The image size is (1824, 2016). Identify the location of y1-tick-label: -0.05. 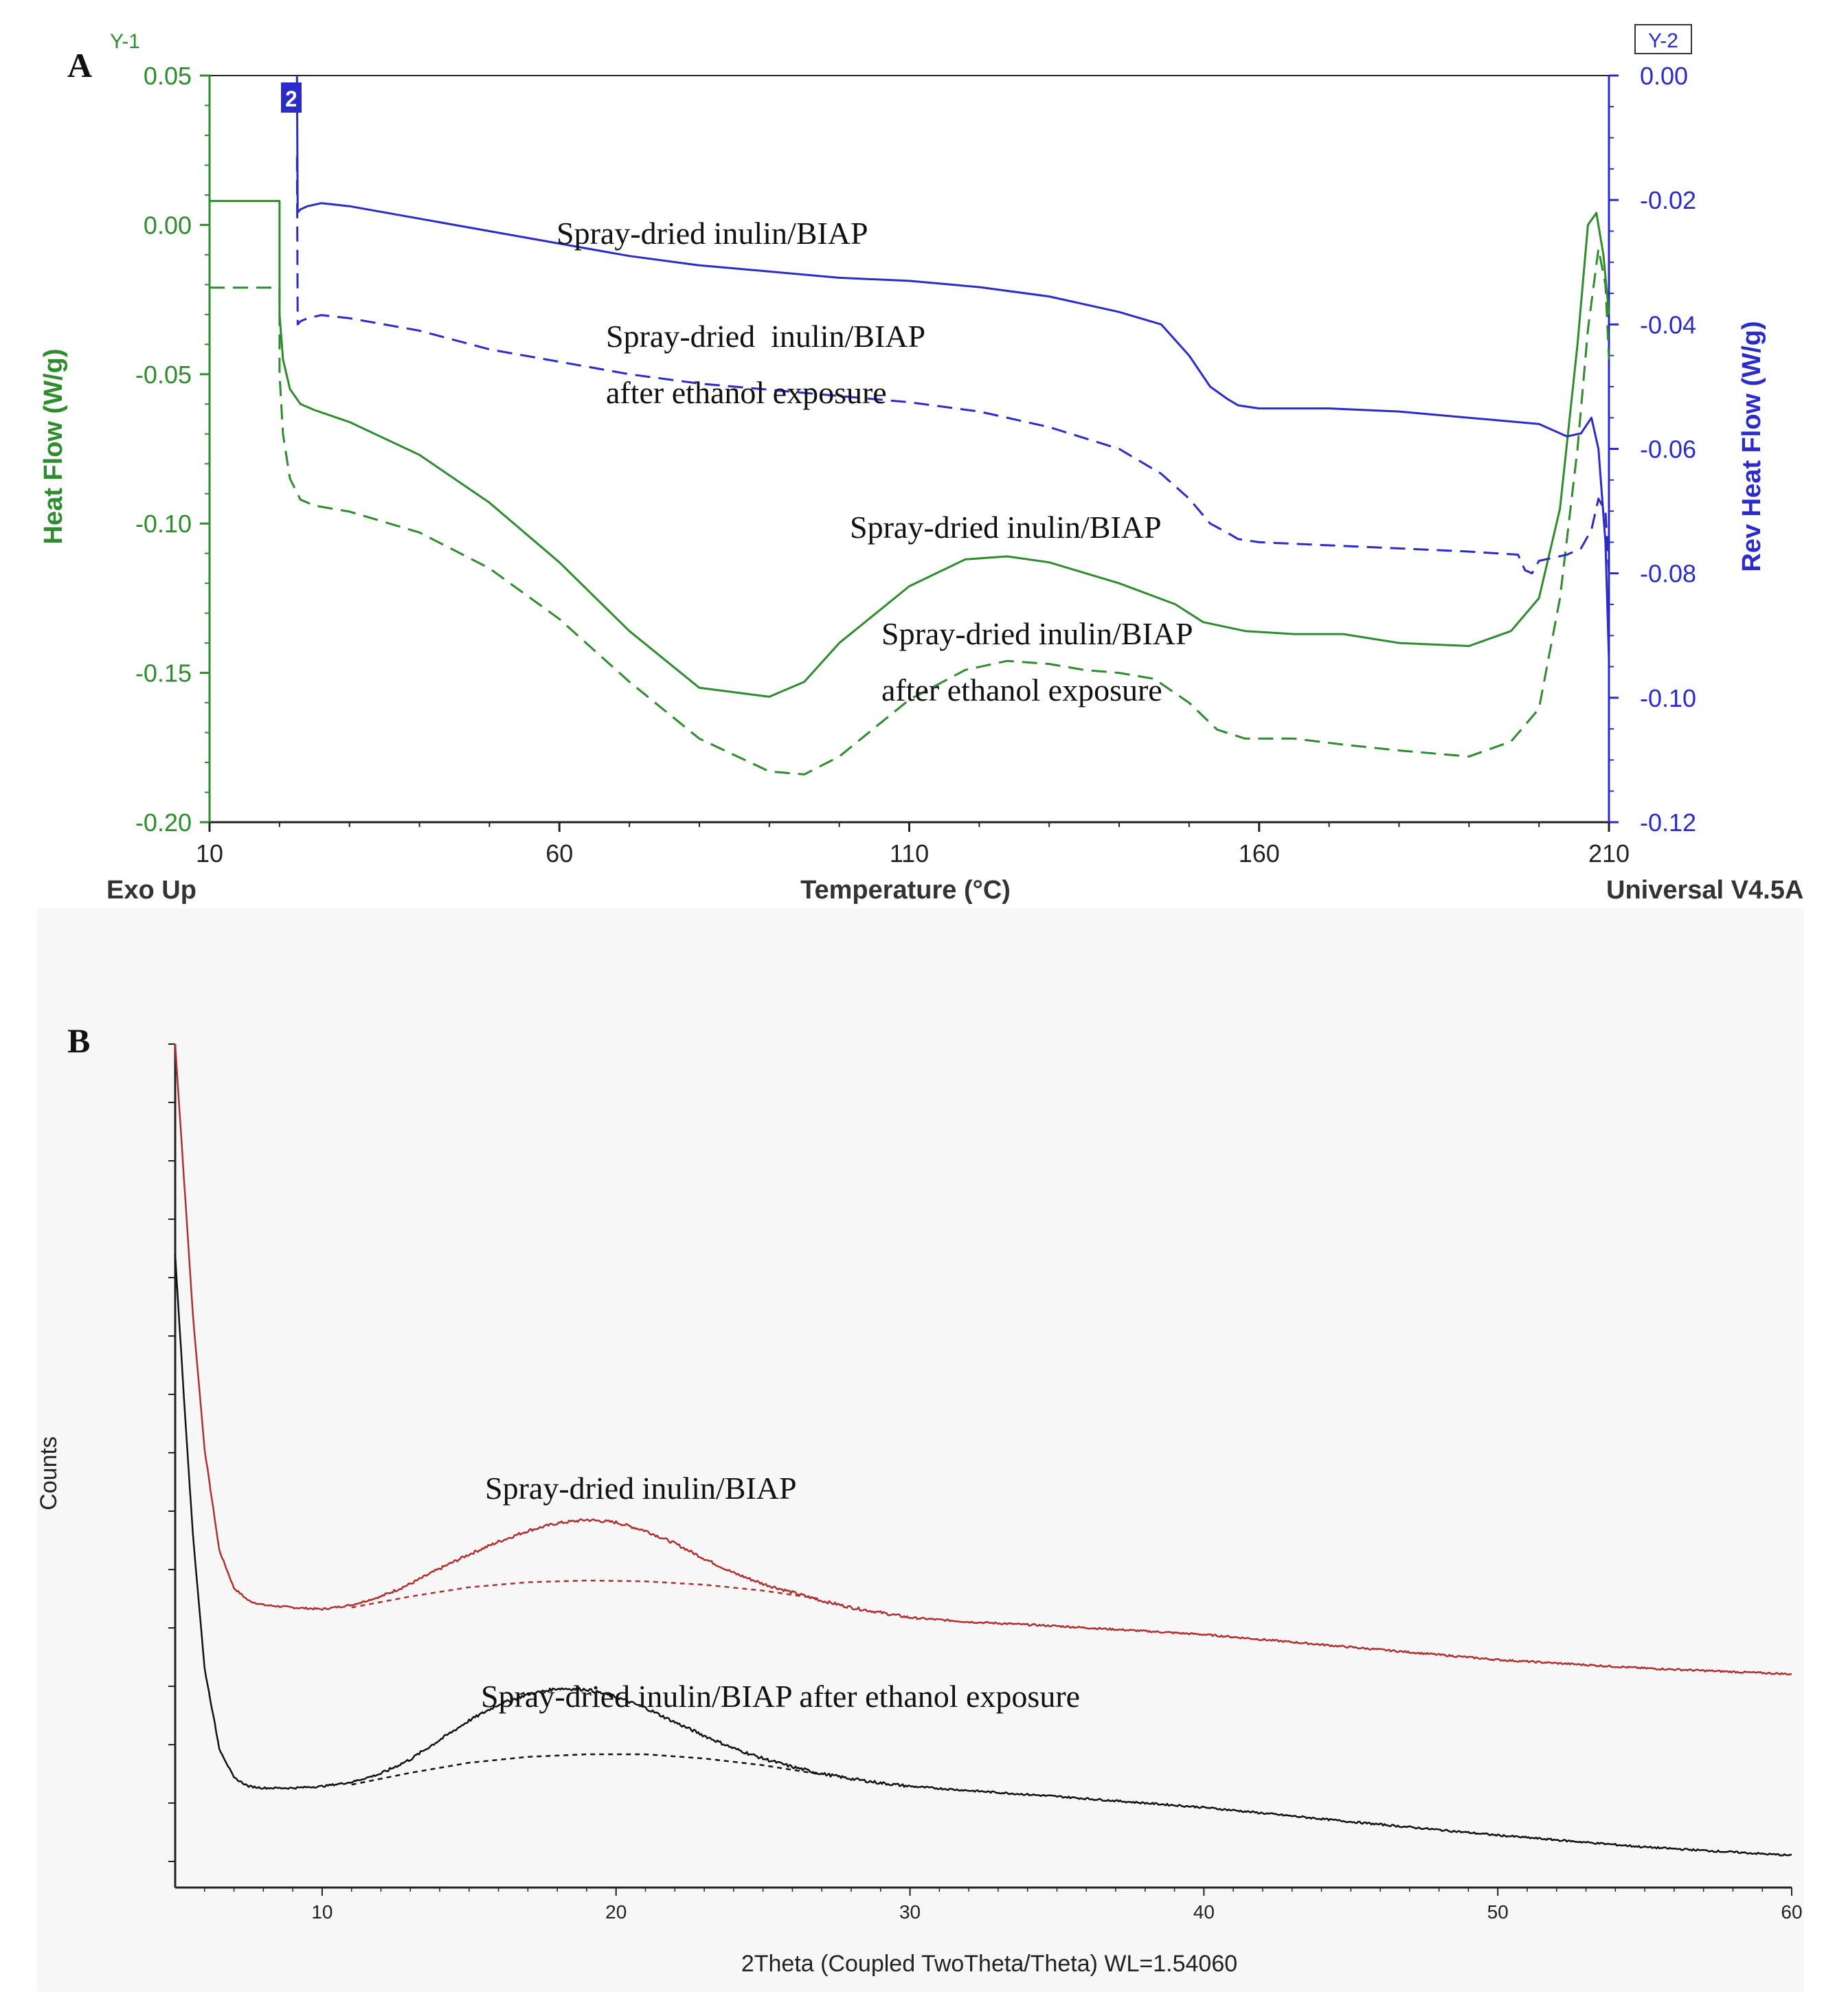
(163, 375).